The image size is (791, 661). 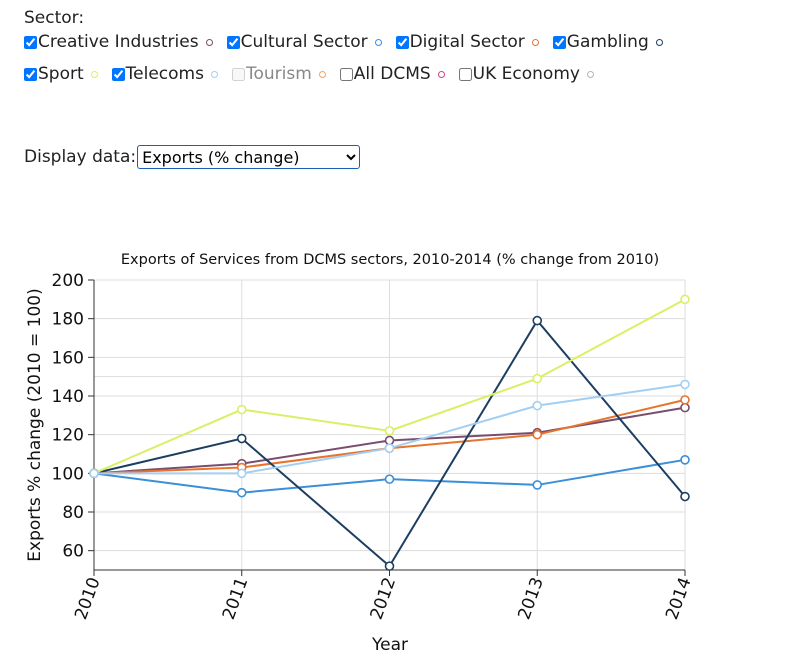 What do you see at coordinates (233, 42) in the screenshot?
I see `checkbox-cultural-sector` at bounding box center [233, 42].